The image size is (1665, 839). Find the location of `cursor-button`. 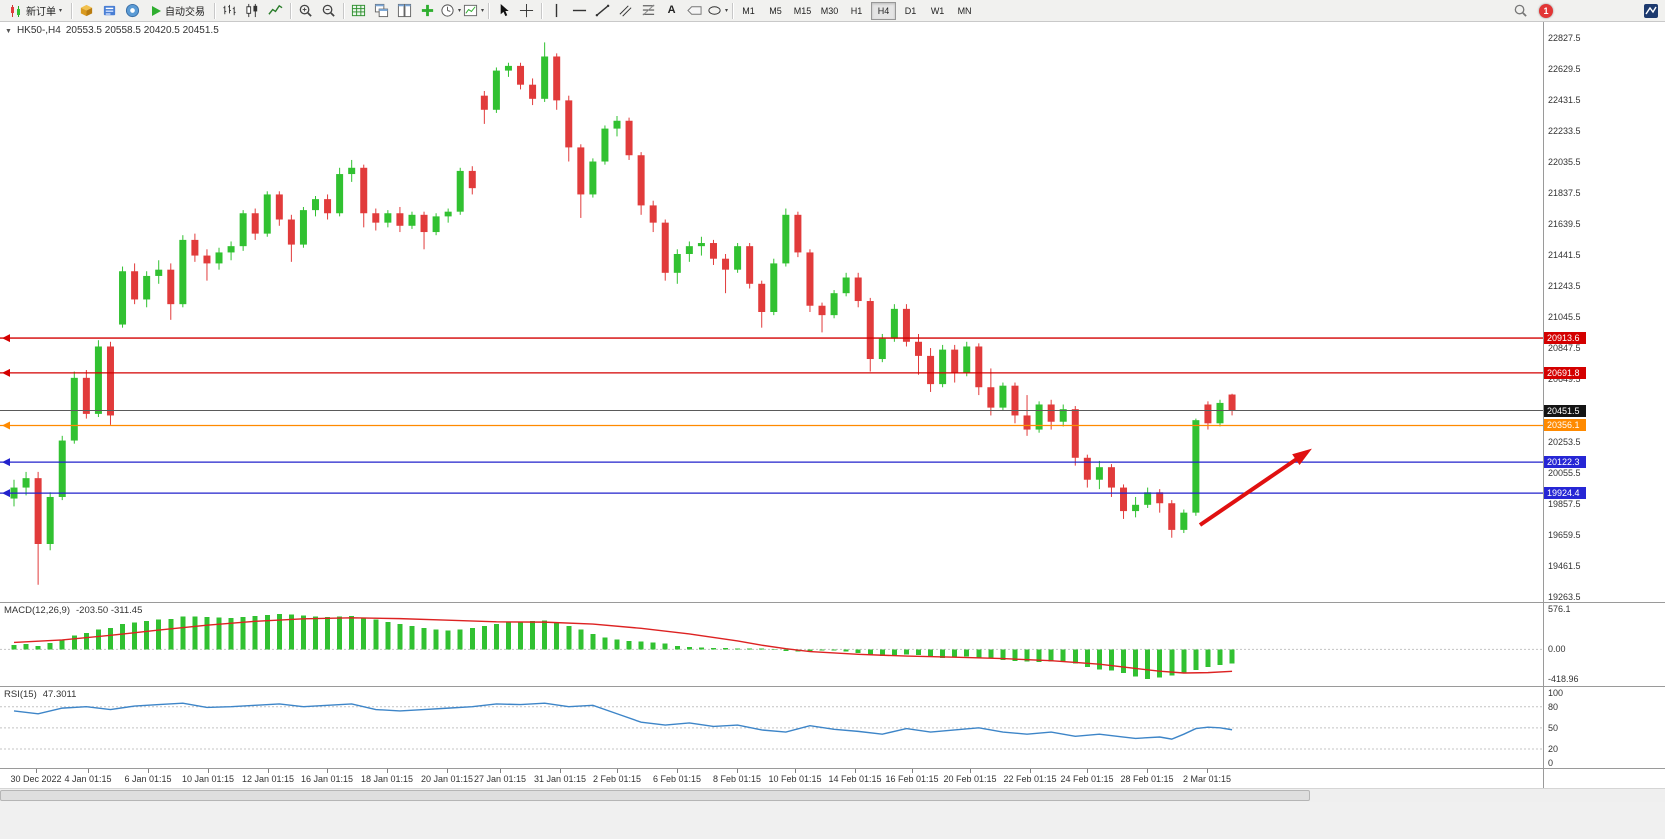

cursor-button is located at coordinates (503, 11).